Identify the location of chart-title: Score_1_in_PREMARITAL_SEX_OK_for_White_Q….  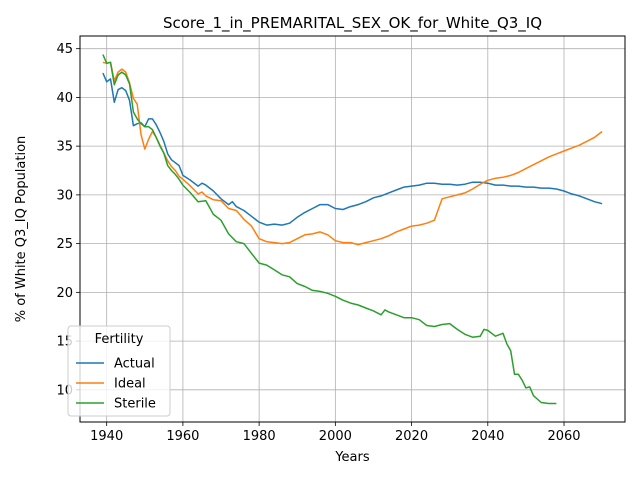
(352, 23).